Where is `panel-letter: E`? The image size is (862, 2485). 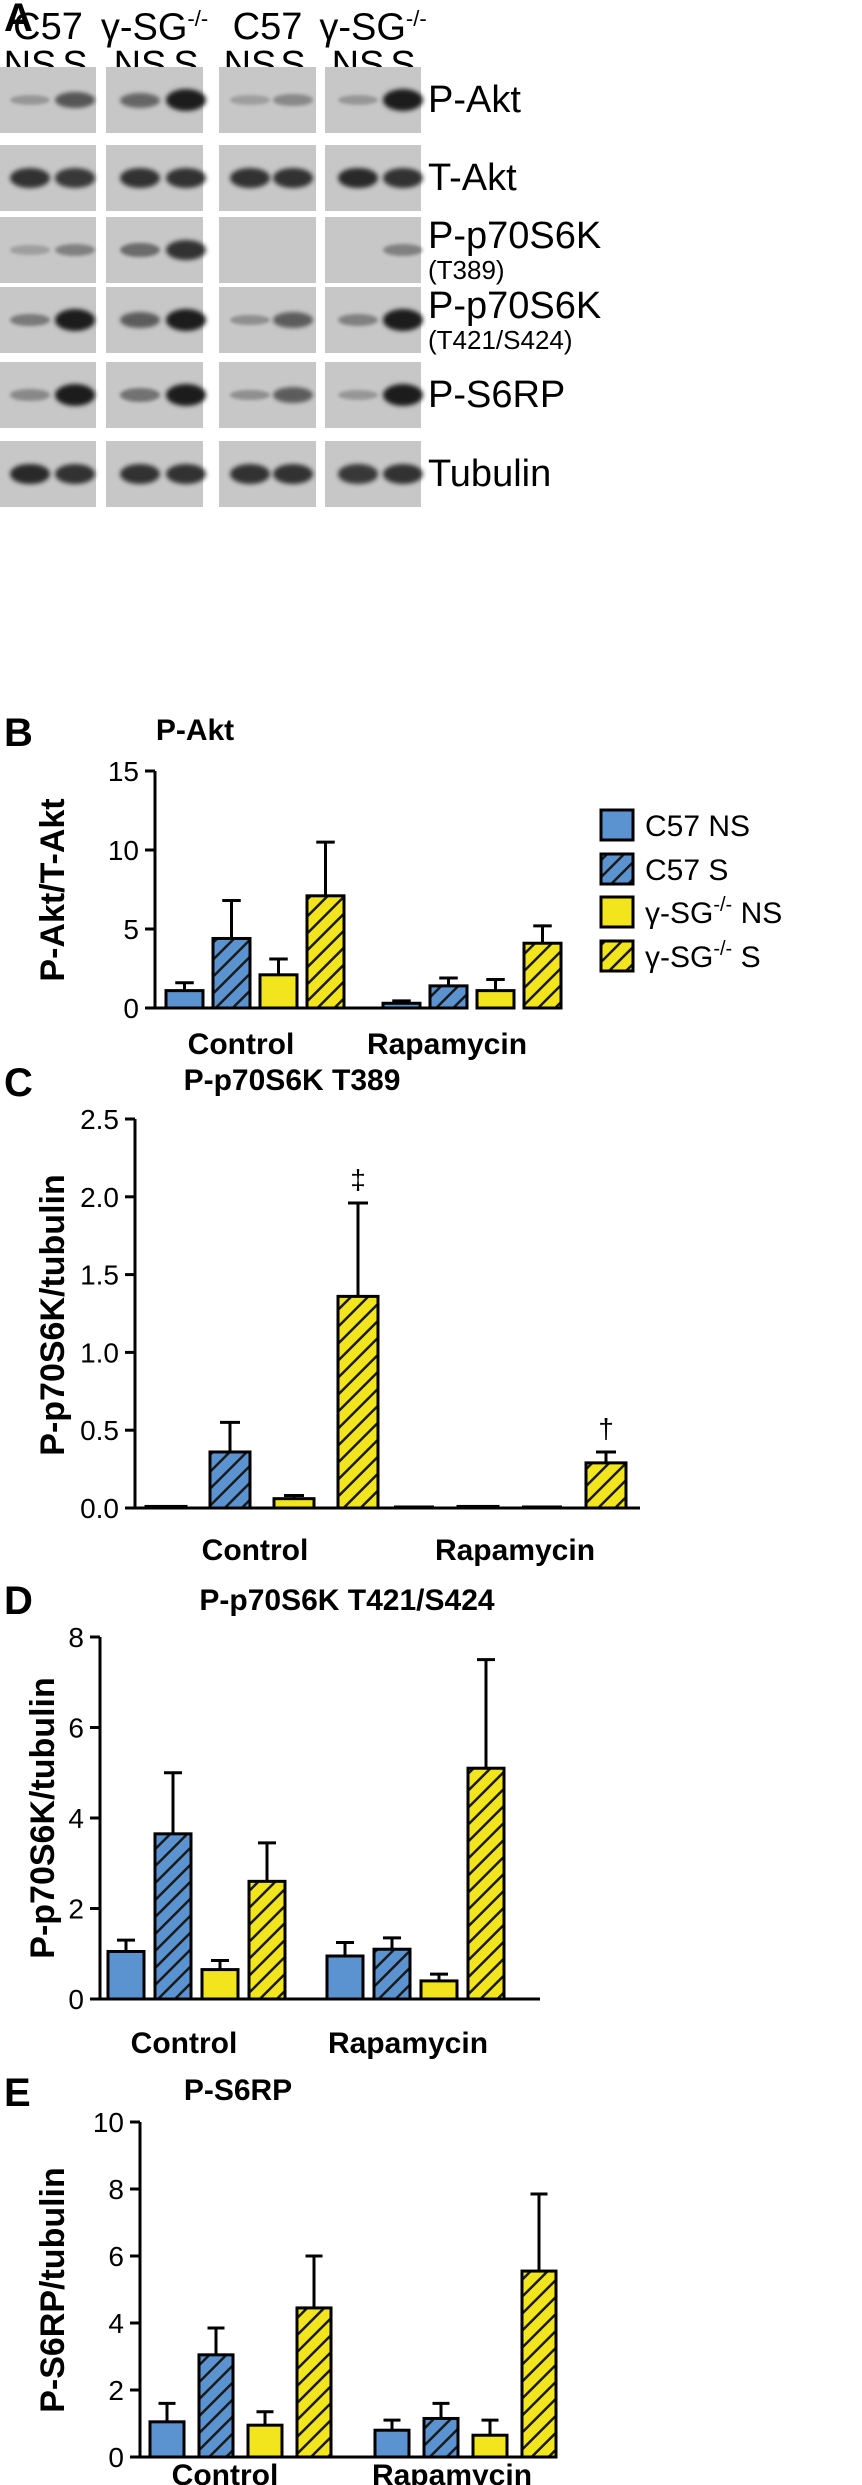 panel-letter: E is located at coordinates (17, 2093).